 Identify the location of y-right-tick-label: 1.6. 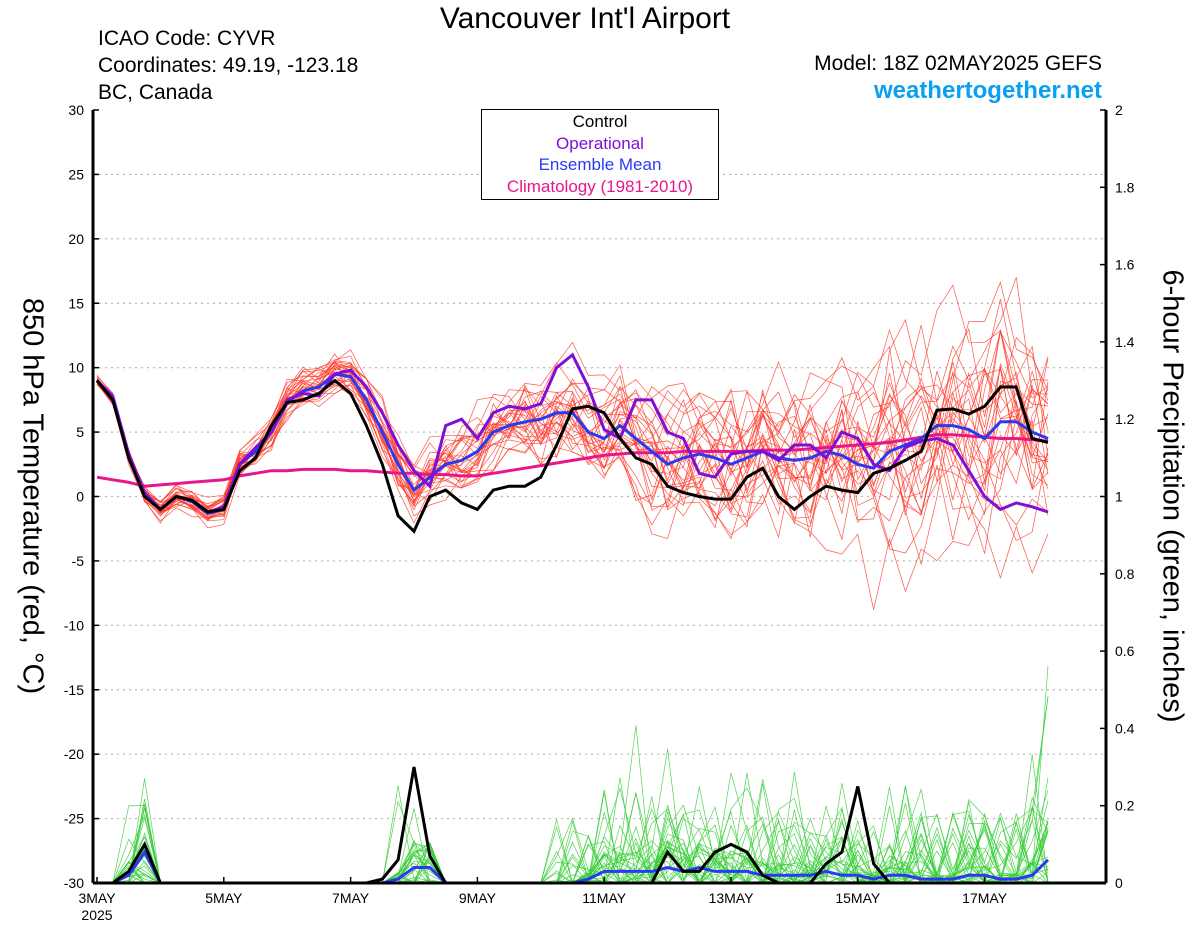
(1125, 265).